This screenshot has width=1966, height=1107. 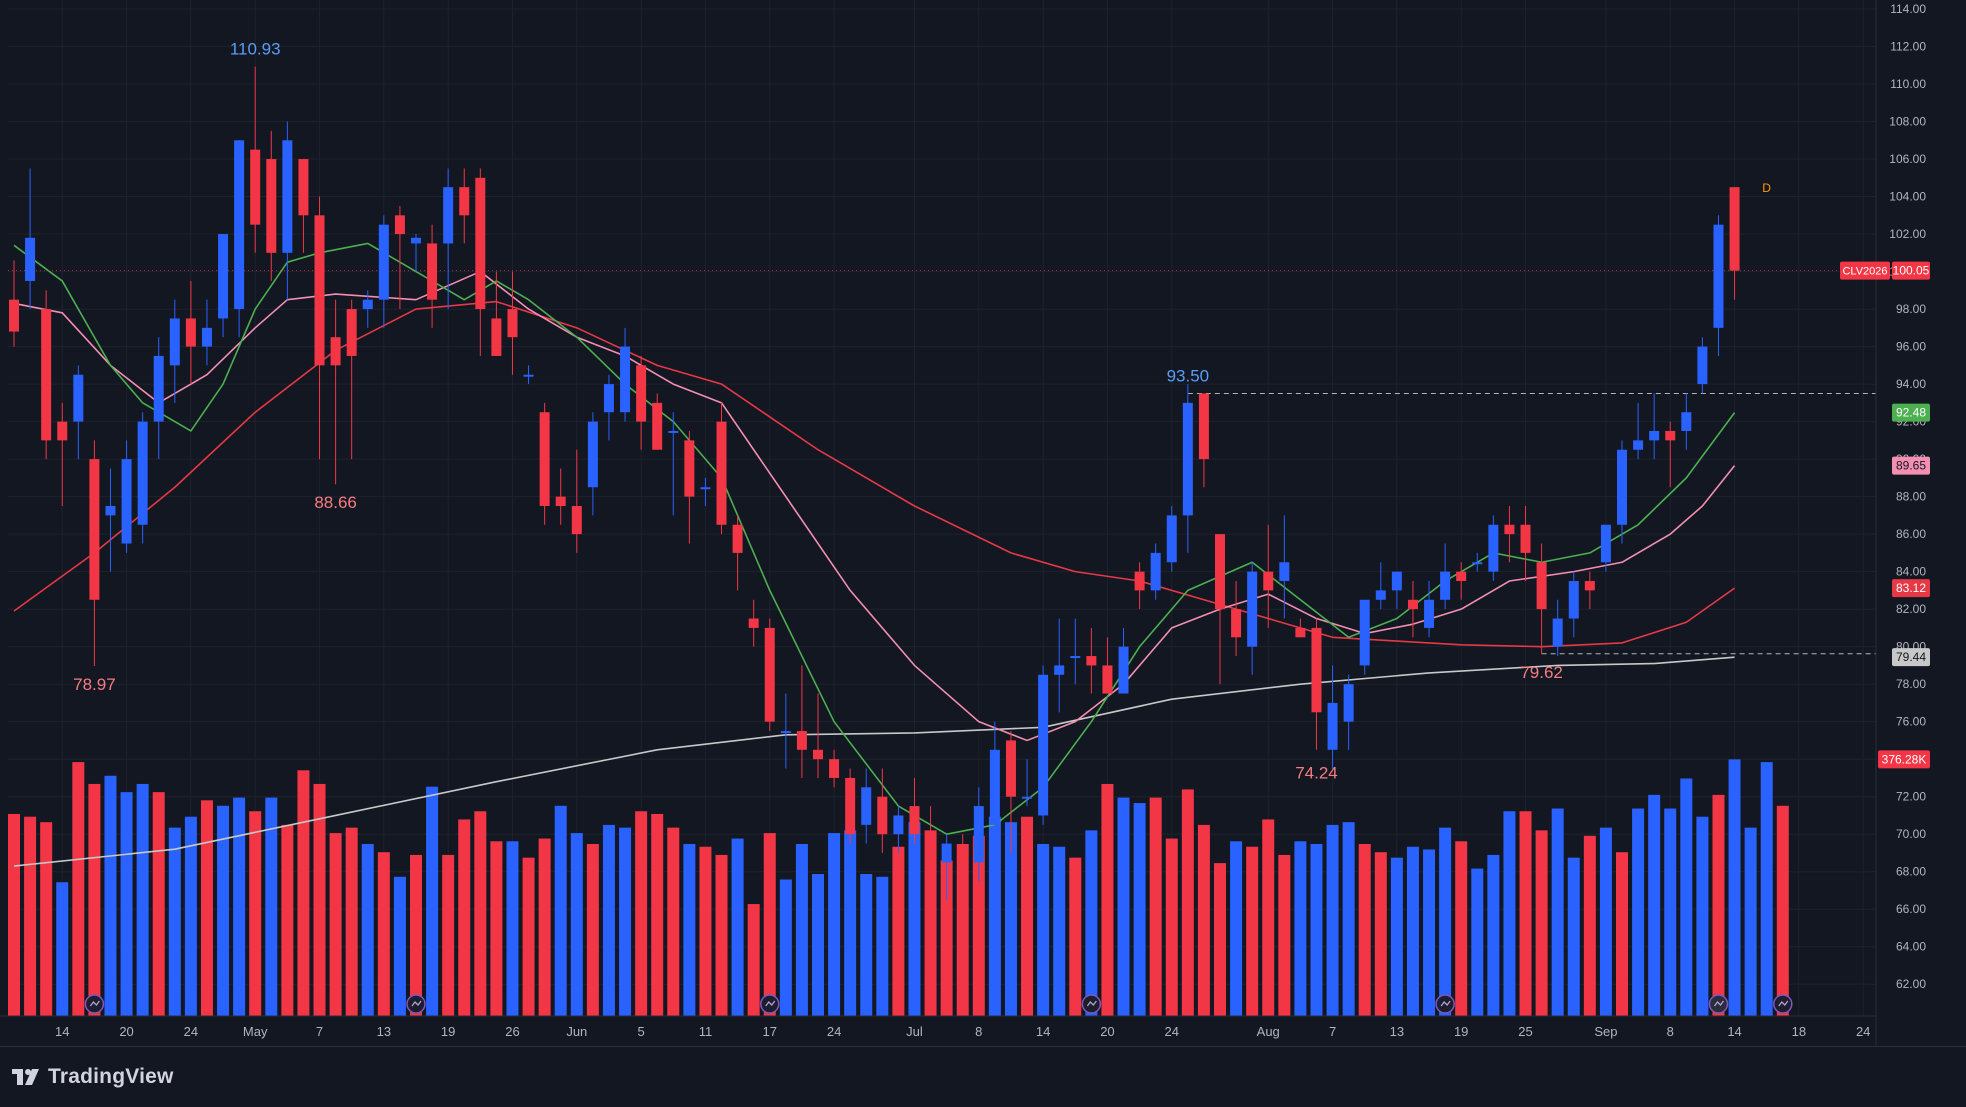 What do you see at coordinates (1911, 909) in the screenshot?
I see `price-tick-label: 66.00` at bounding box center [1911, 909].